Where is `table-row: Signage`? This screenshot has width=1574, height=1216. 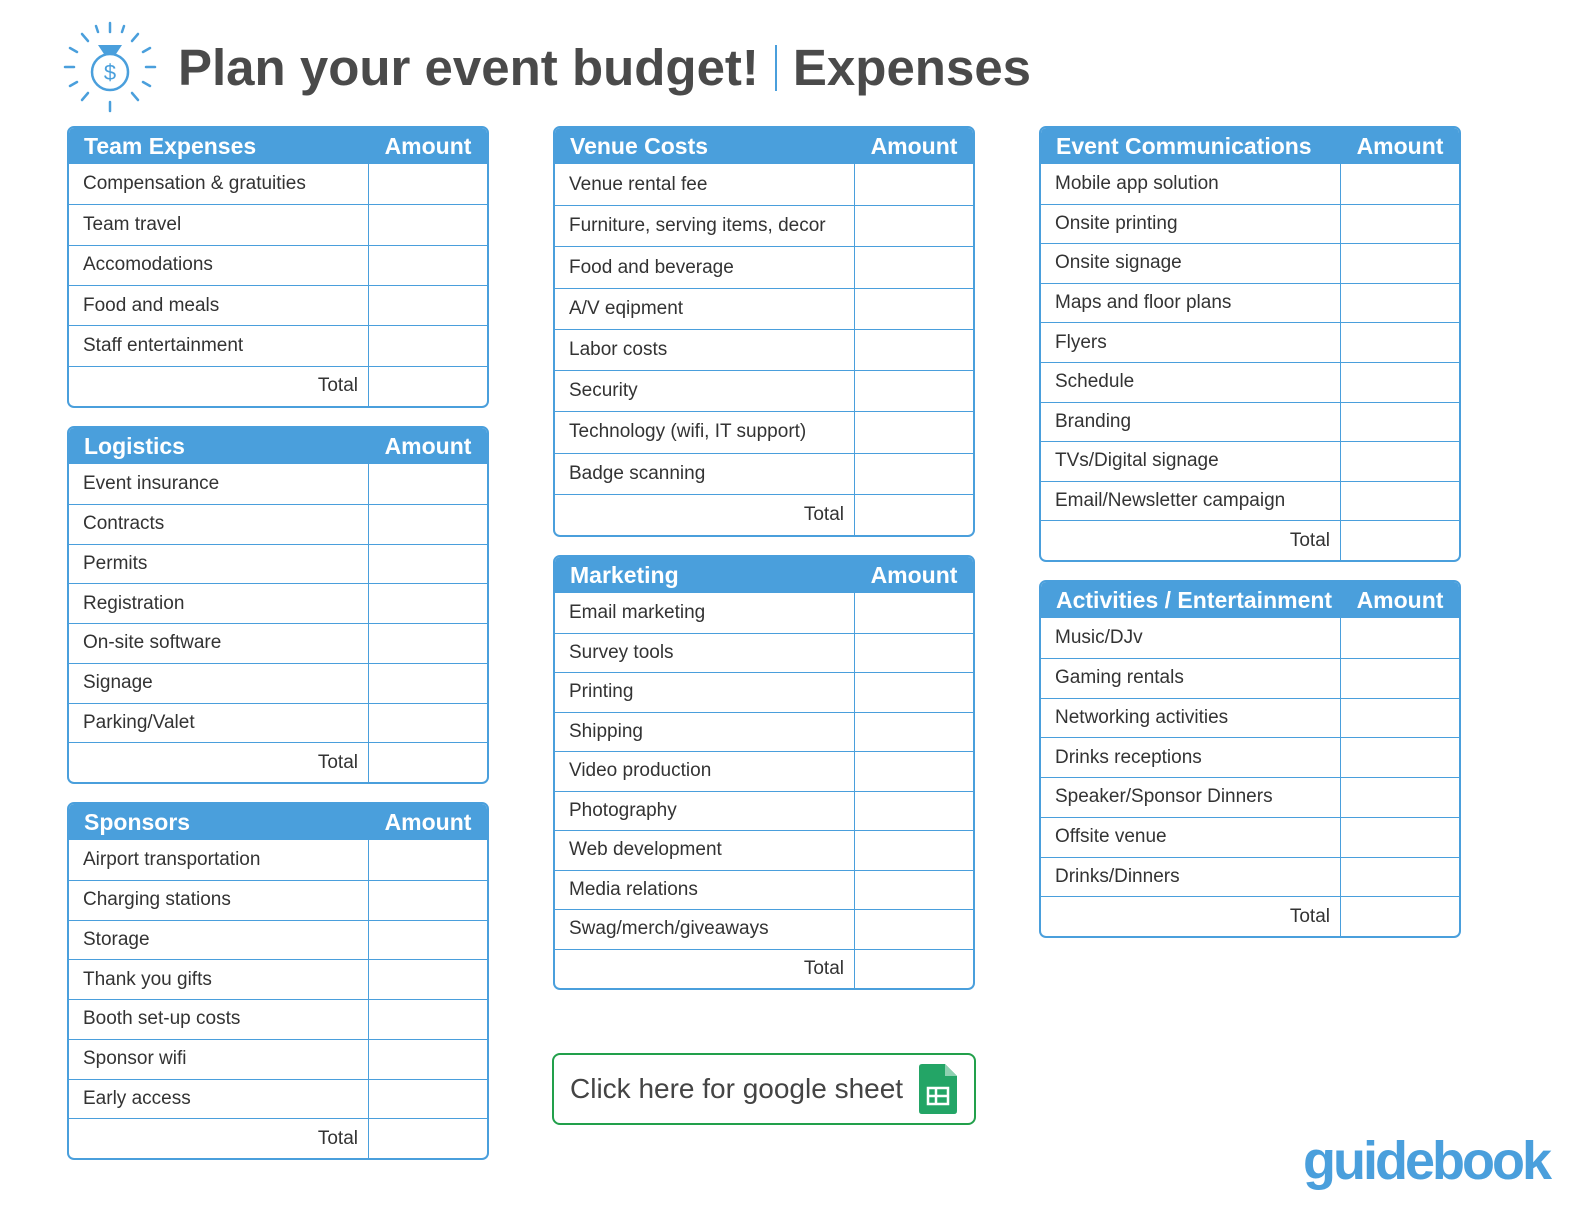 table-row: Signage is located at coordinates (278, 682).